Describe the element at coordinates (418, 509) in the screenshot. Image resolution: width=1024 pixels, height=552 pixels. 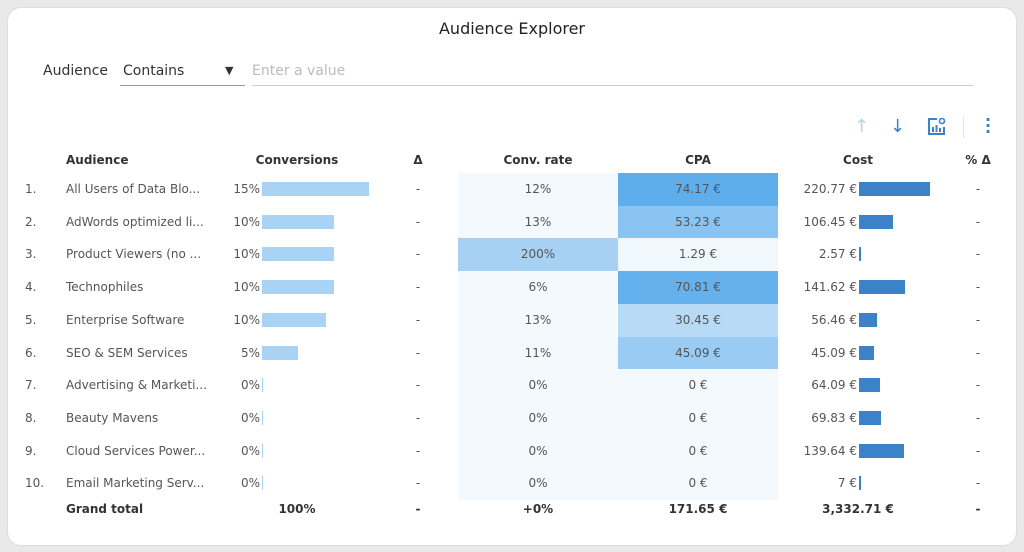
I see `grand-total-delta: -` at that location.